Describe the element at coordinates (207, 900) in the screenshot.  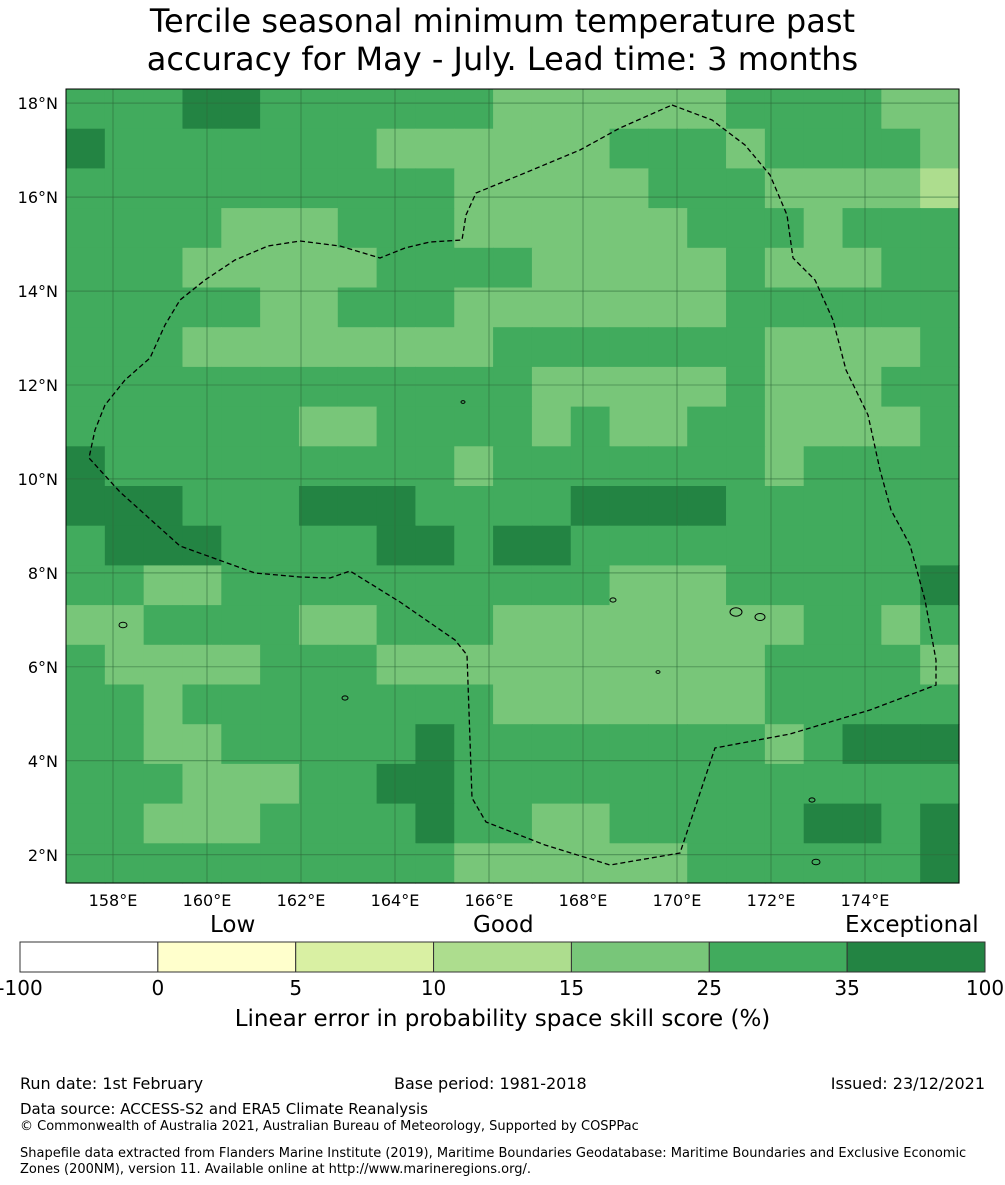
I see `lon-label: 160°E` at that location.